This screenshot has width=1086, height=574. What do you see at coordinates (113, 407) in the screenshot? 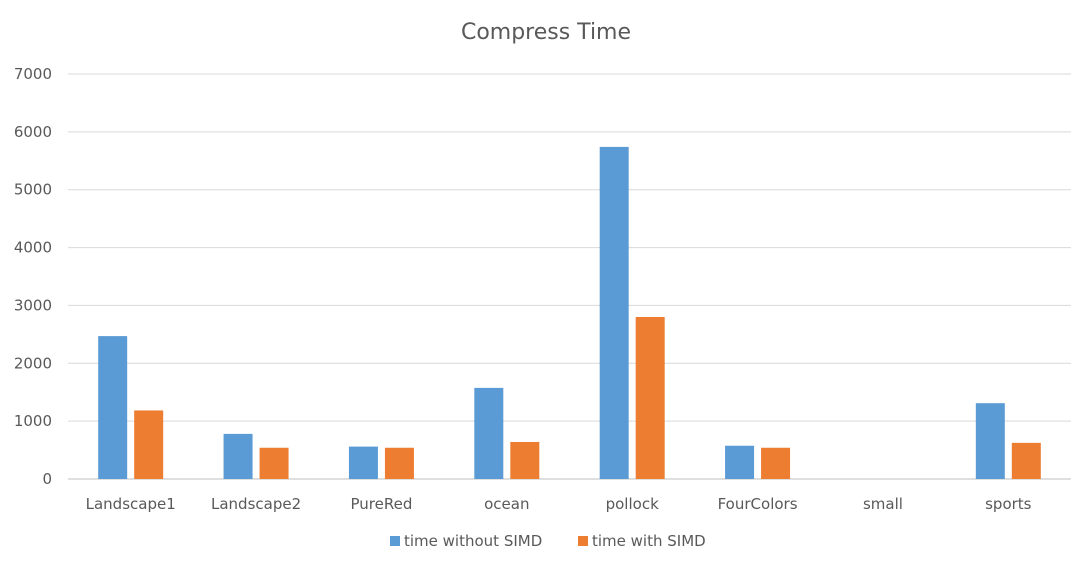
I see `bar-without-simd-landscape1` at bounding box center [113, 407].